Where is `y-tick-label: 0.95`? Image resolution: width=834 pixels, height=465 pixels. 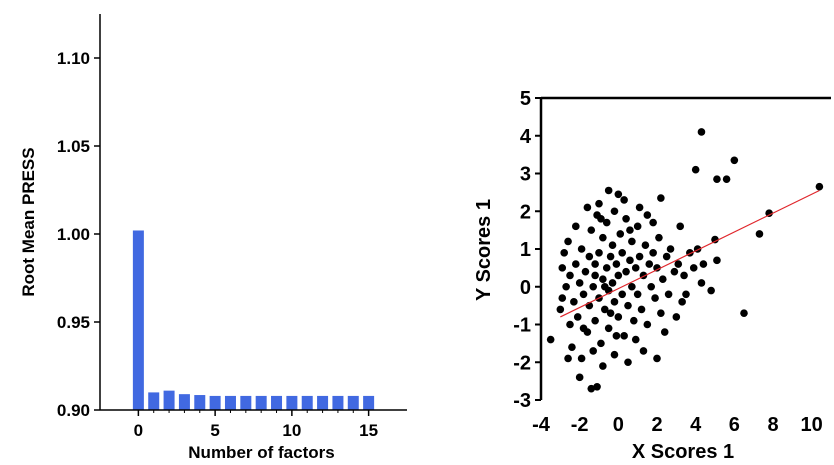 y-tick-label: 0.95 is located at coordinates (73, 322).